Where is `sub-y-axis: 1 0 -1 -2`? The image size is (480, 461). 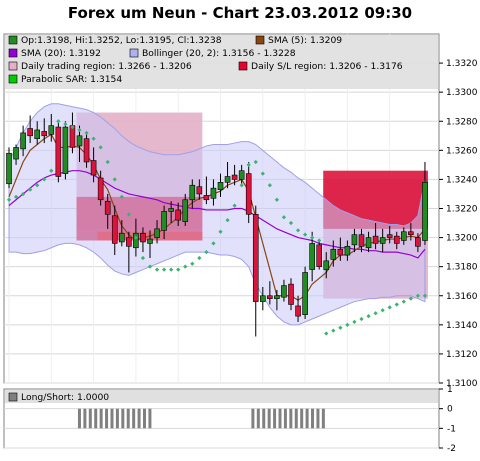
sub-y-axis: 1 0 -1 -2 is located at coordinates (447, 419).